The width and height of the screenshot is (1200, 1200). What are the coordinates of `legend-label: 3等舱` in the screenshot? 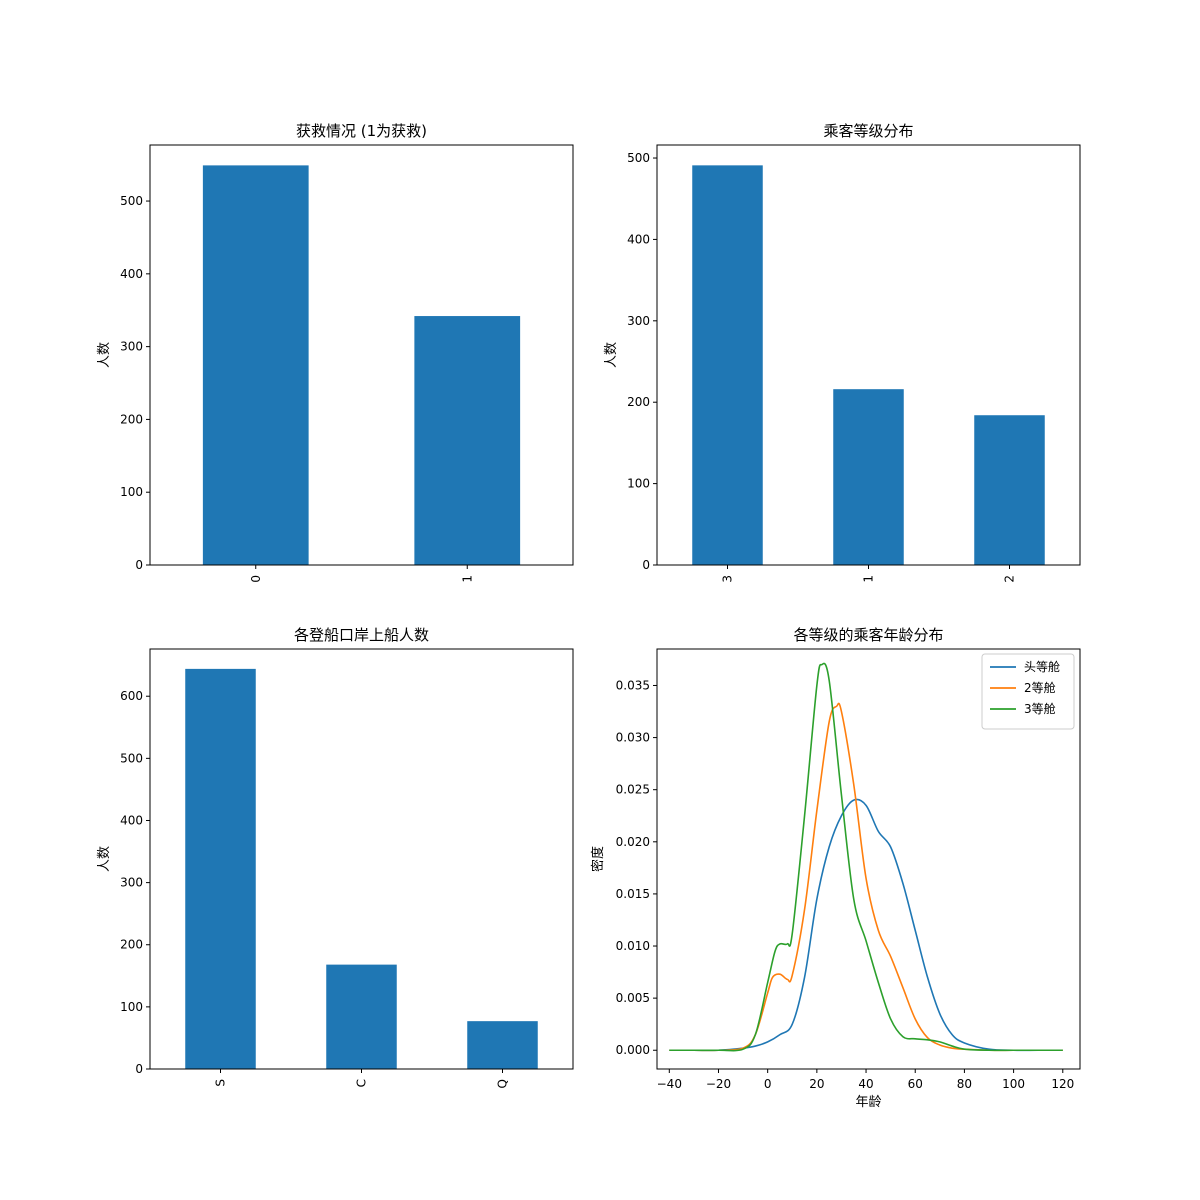 It's located at (1040, 709).